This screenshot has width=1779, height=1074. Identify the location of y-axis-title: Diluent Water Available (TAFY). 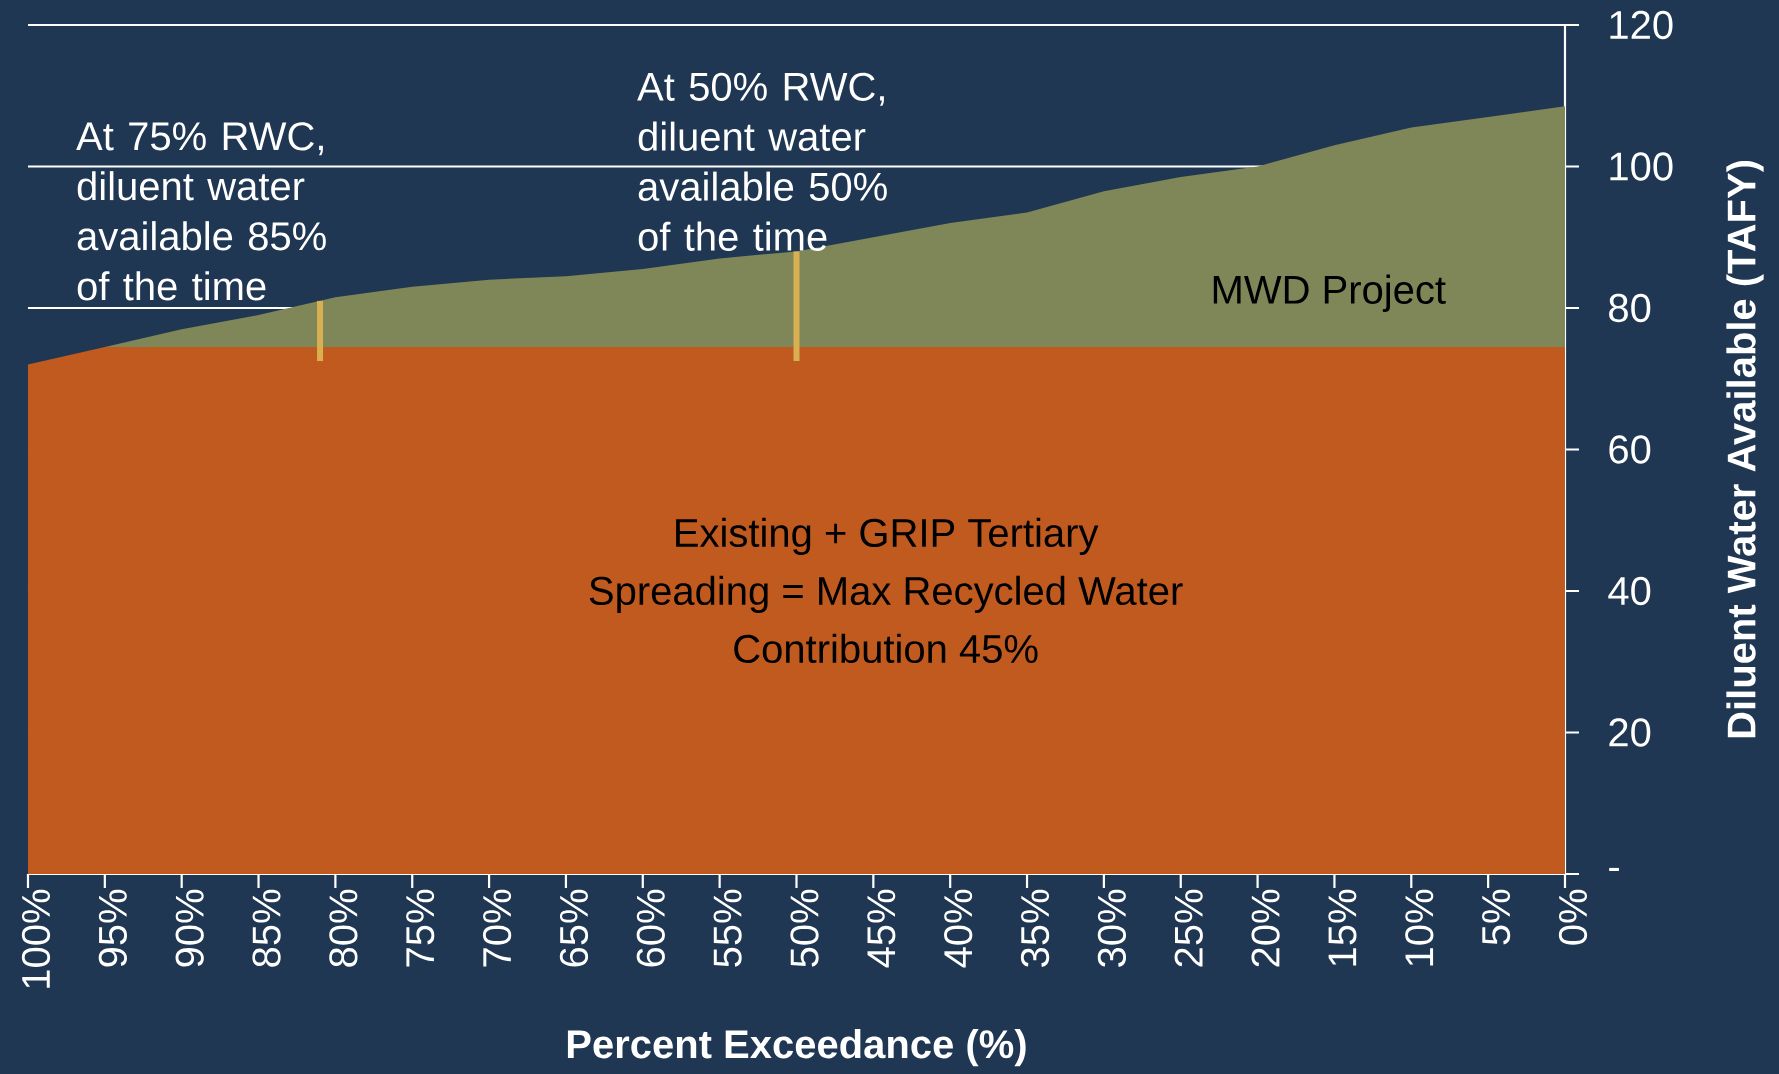
(1745, 449).